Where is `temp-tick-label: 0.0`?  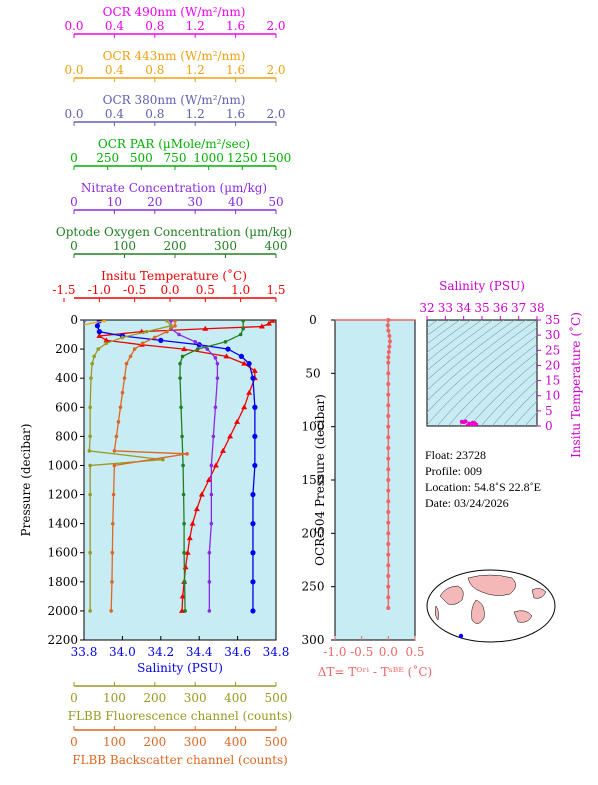 temp-tick-label: 0.0 is located at coordinates (169, 290).